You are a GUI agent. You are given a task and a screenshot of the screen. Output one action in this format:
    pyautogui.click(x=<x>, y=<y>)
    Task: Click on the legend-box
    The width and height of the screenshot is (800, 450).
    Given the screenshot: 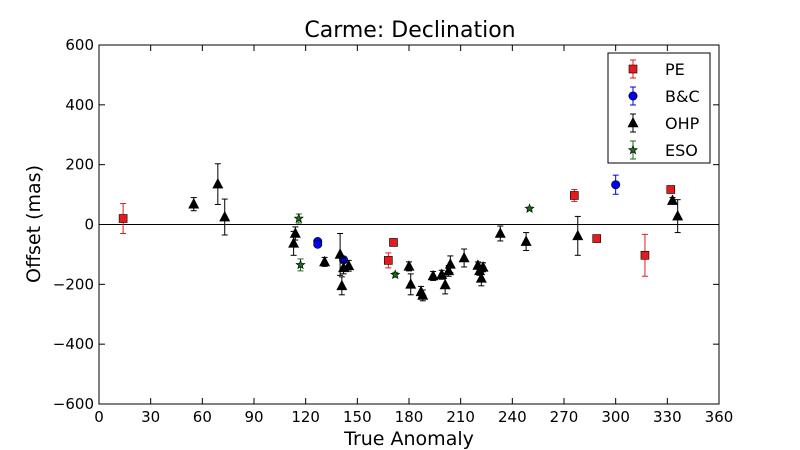 What is the action you would take?
    pyautogui.click(x=659, y=108)
    